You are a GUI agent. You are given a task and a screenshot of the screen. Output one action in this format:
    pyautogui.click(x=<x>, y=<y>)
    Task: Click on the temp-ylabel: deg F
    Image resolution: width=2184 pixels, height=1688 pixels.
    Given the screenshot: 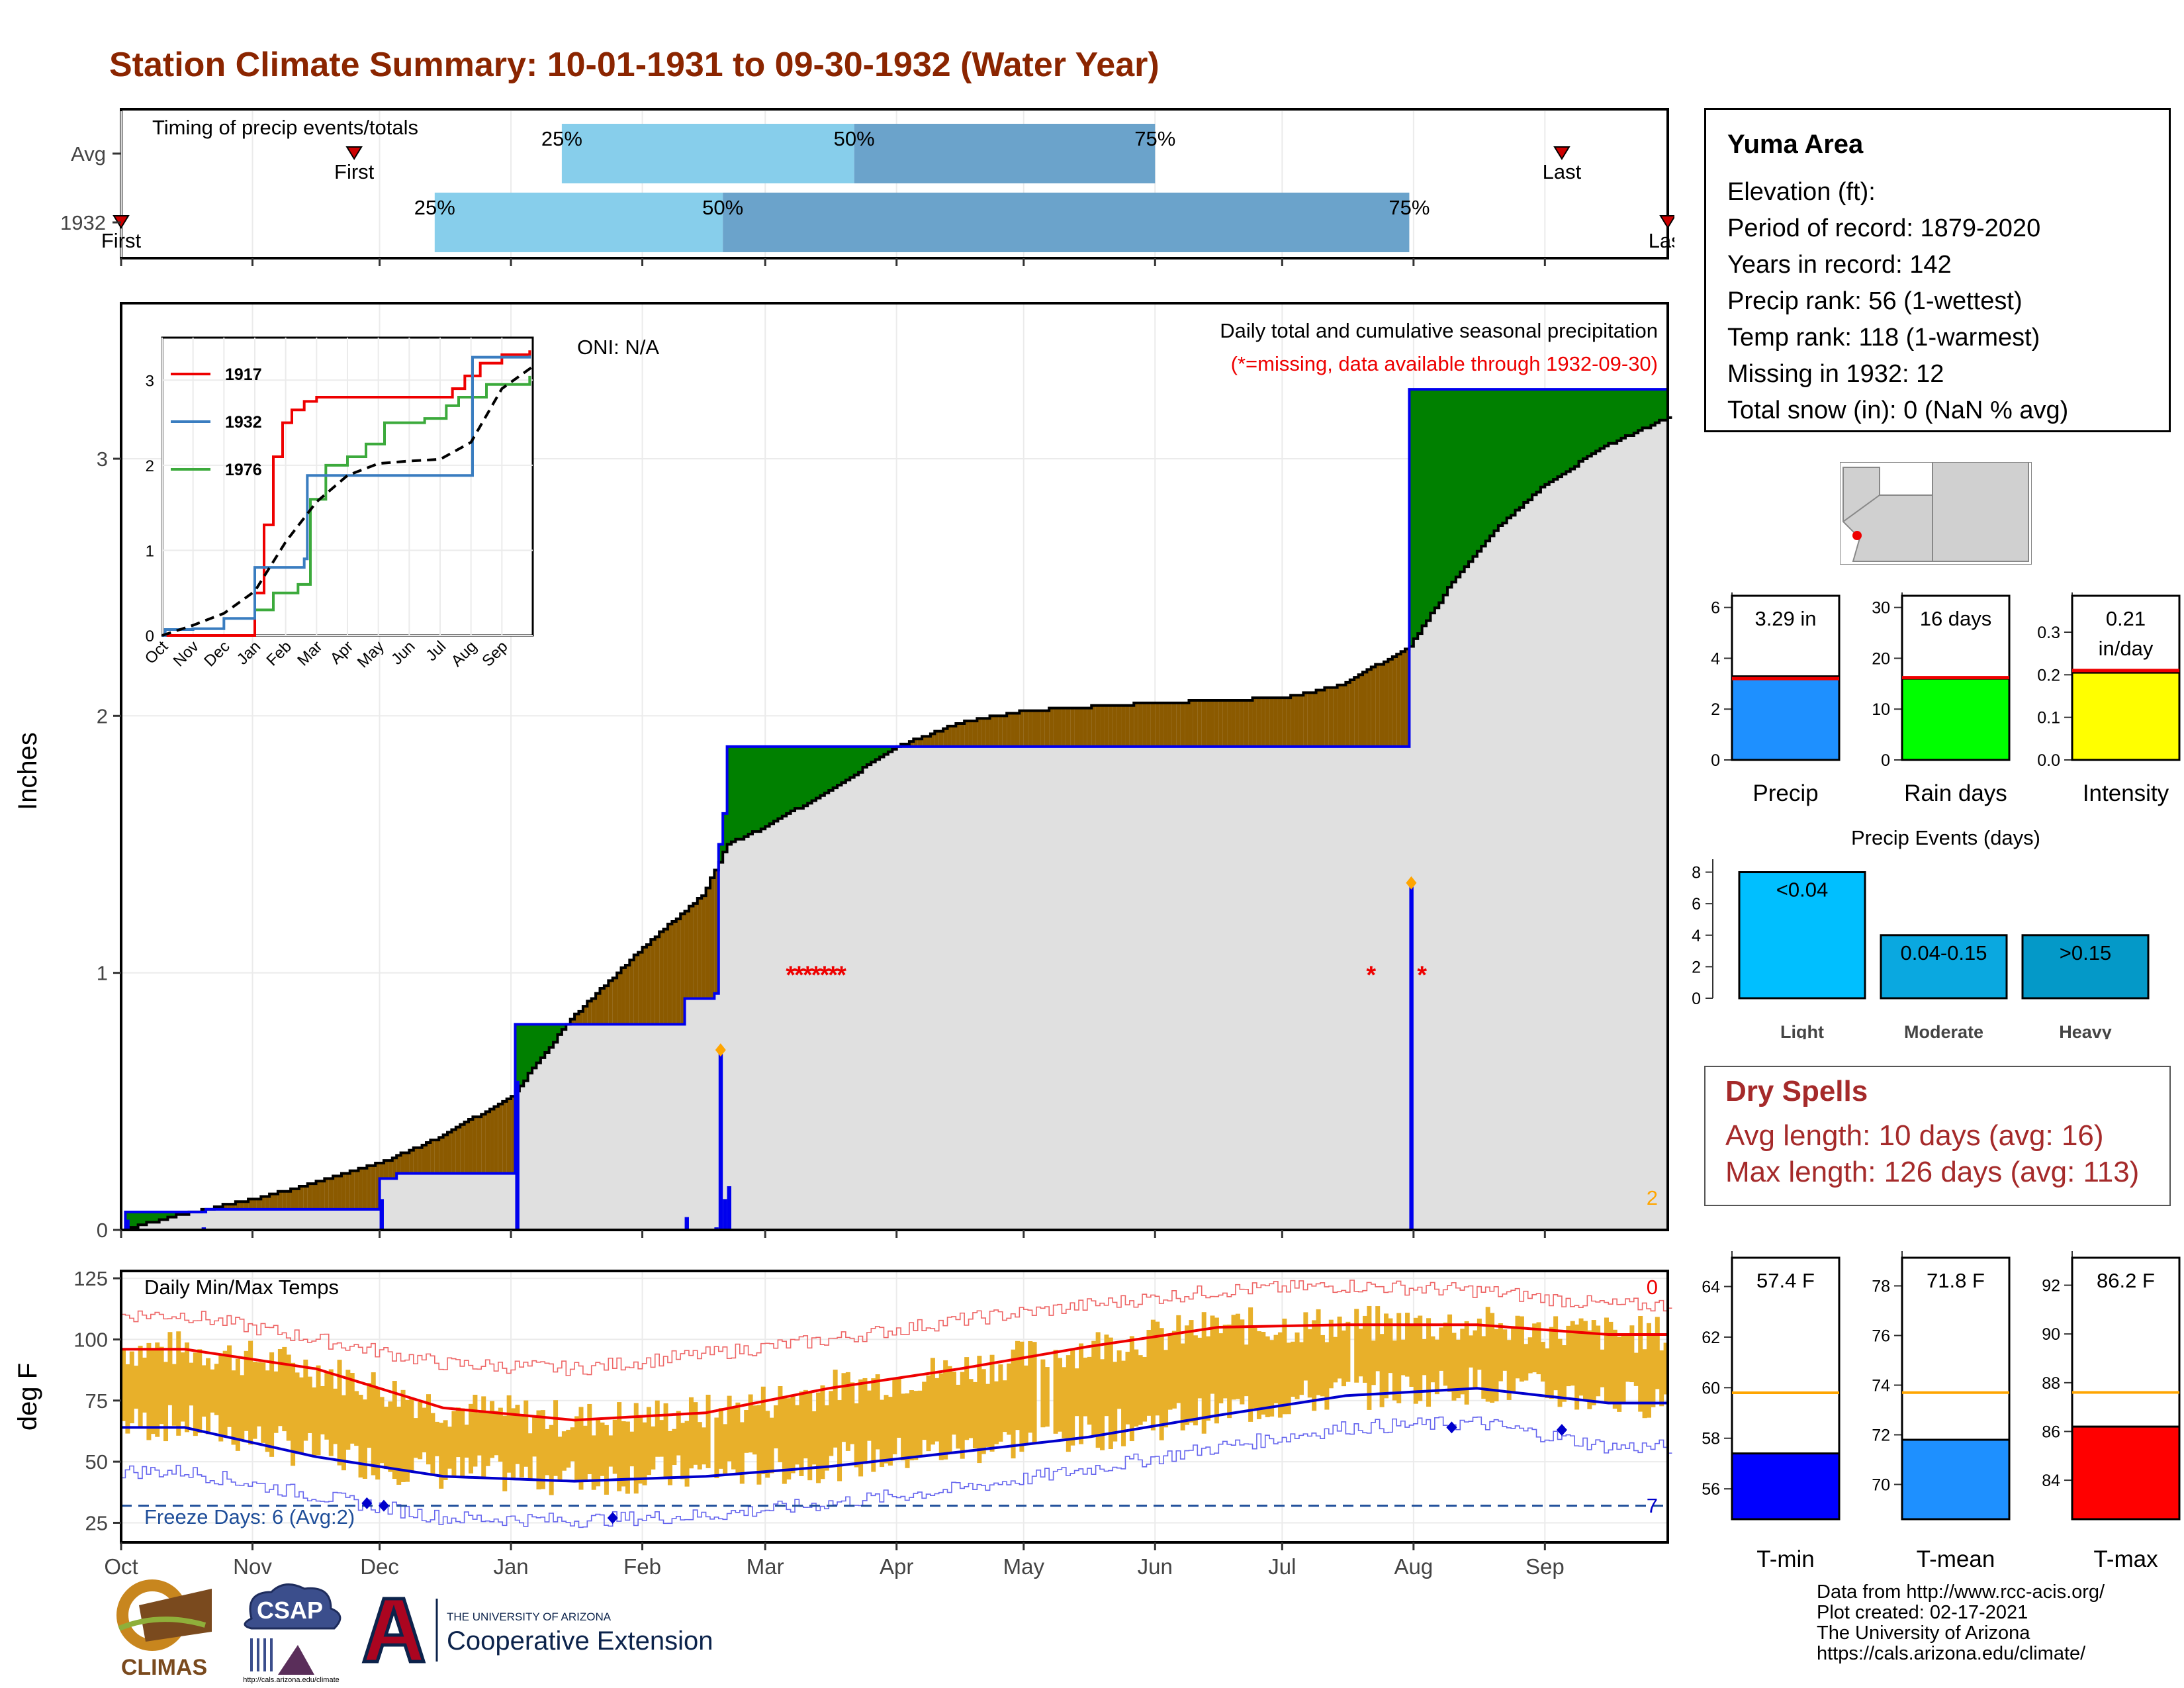 What is the action you would take?
    pyautogui.click(x=28, y=1396)
    